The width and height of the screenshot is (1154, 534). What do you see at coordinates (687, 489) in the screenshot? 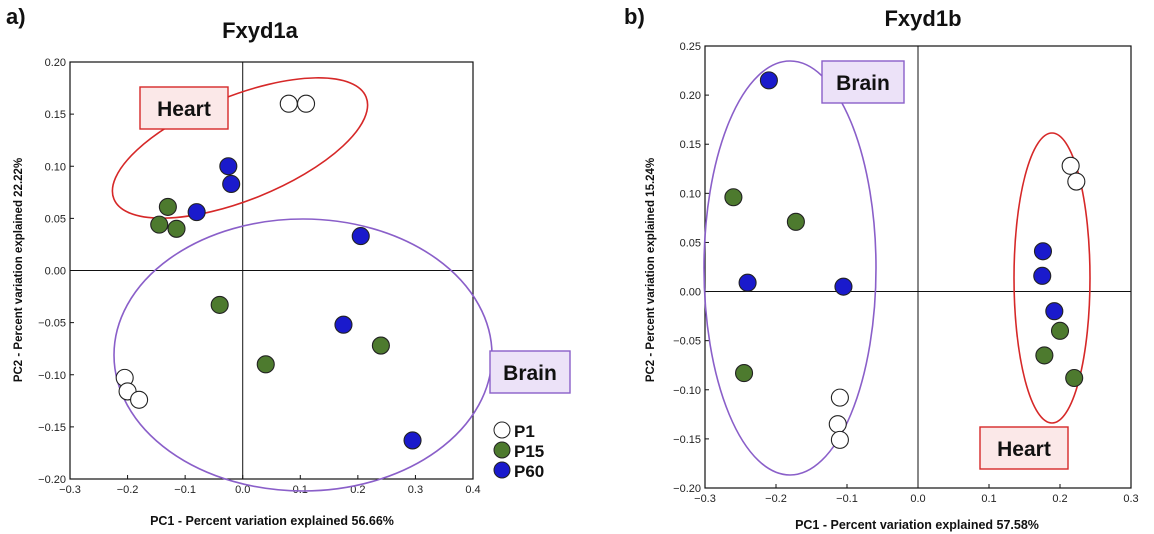
I see `y-tick-label-b: −0.20` at bounding box center [687, 489].